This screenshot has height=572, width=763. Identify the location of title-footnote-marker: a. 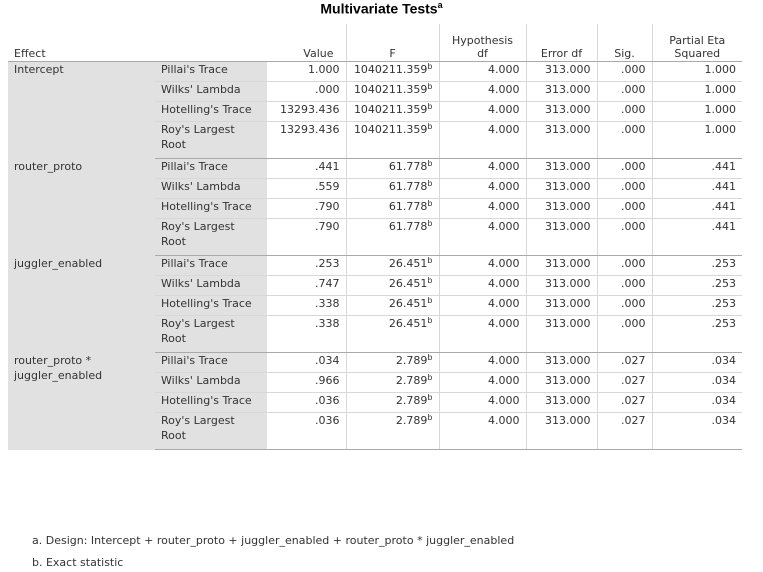
(440, 5).